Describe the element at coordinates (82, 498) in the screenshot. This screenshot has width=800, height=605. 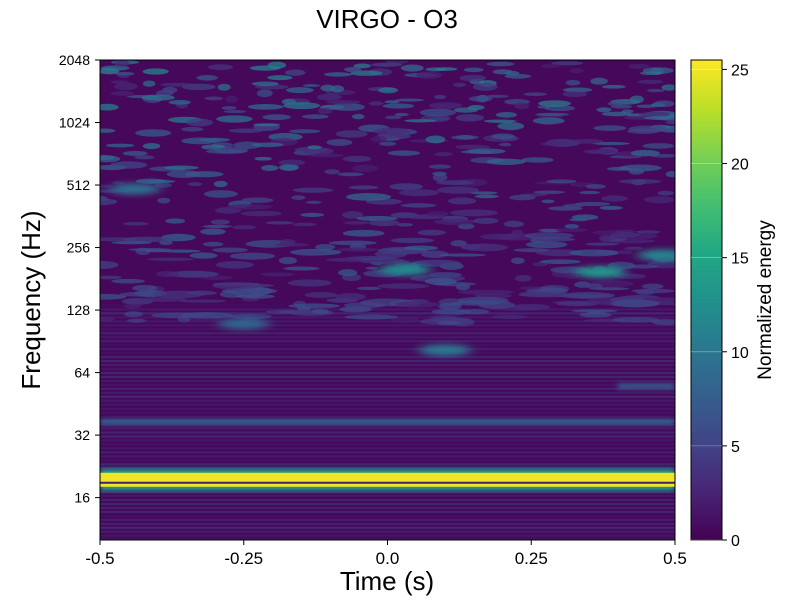
I see `y-tick-label: 16` at that location.